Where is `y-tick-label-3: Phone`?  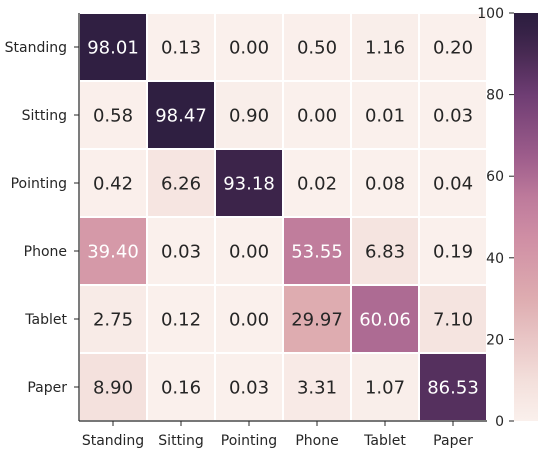 y-tick-label-3: Phone is located at coordinates (45, 252).